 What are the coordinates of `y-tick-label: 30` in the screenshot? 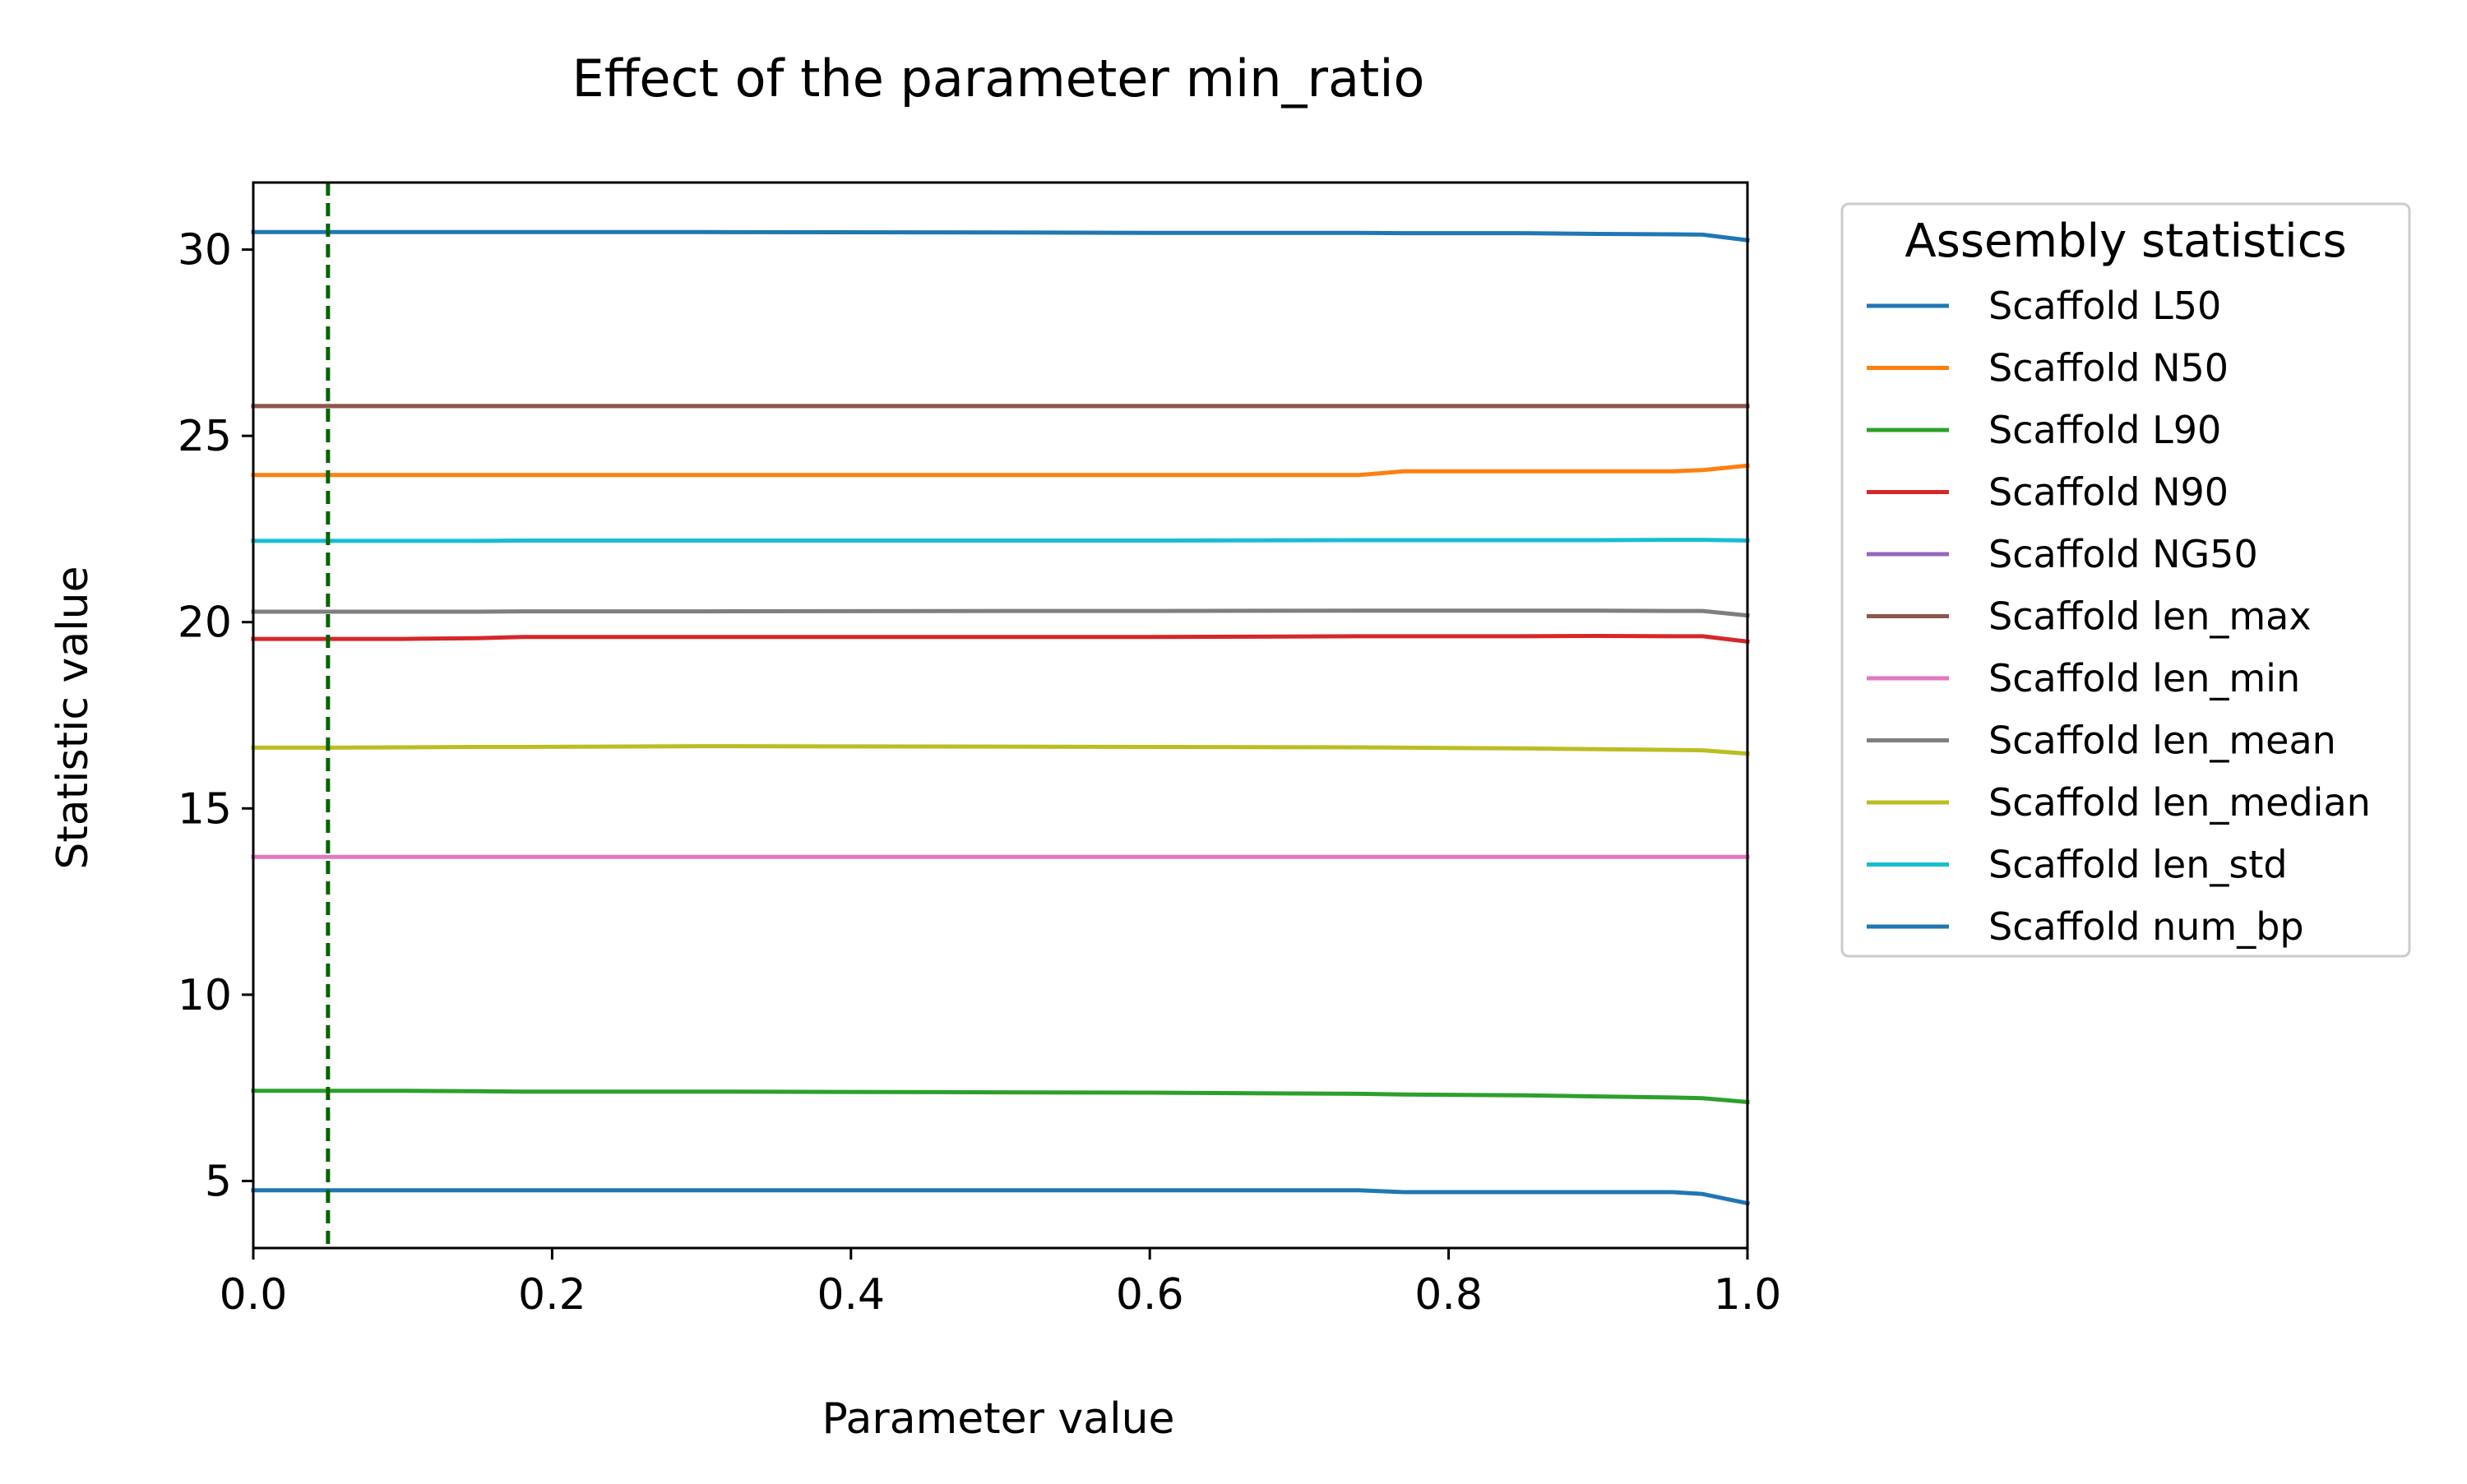 It's located at (205, 251).